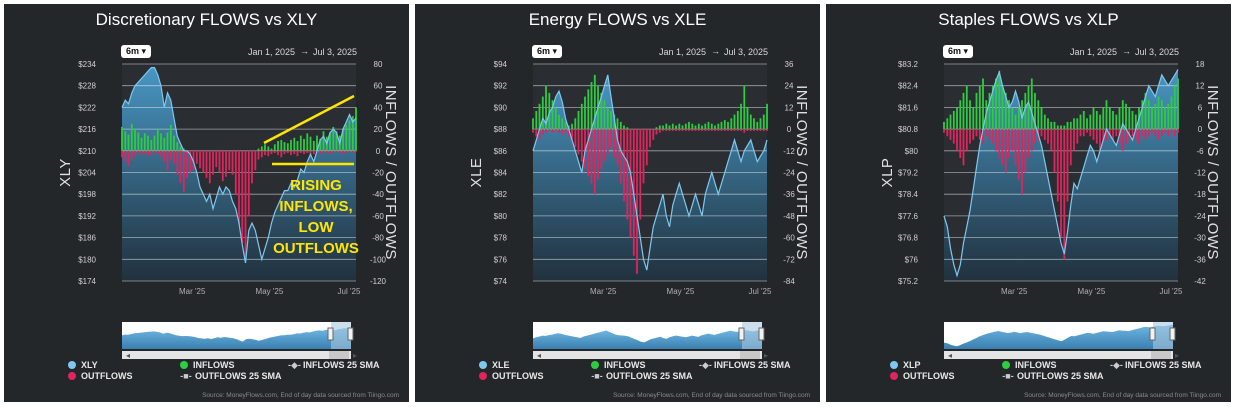 The width and height of the screenshot is (1236, 407). I want to click on range-label: 6m, so click(133, 51).